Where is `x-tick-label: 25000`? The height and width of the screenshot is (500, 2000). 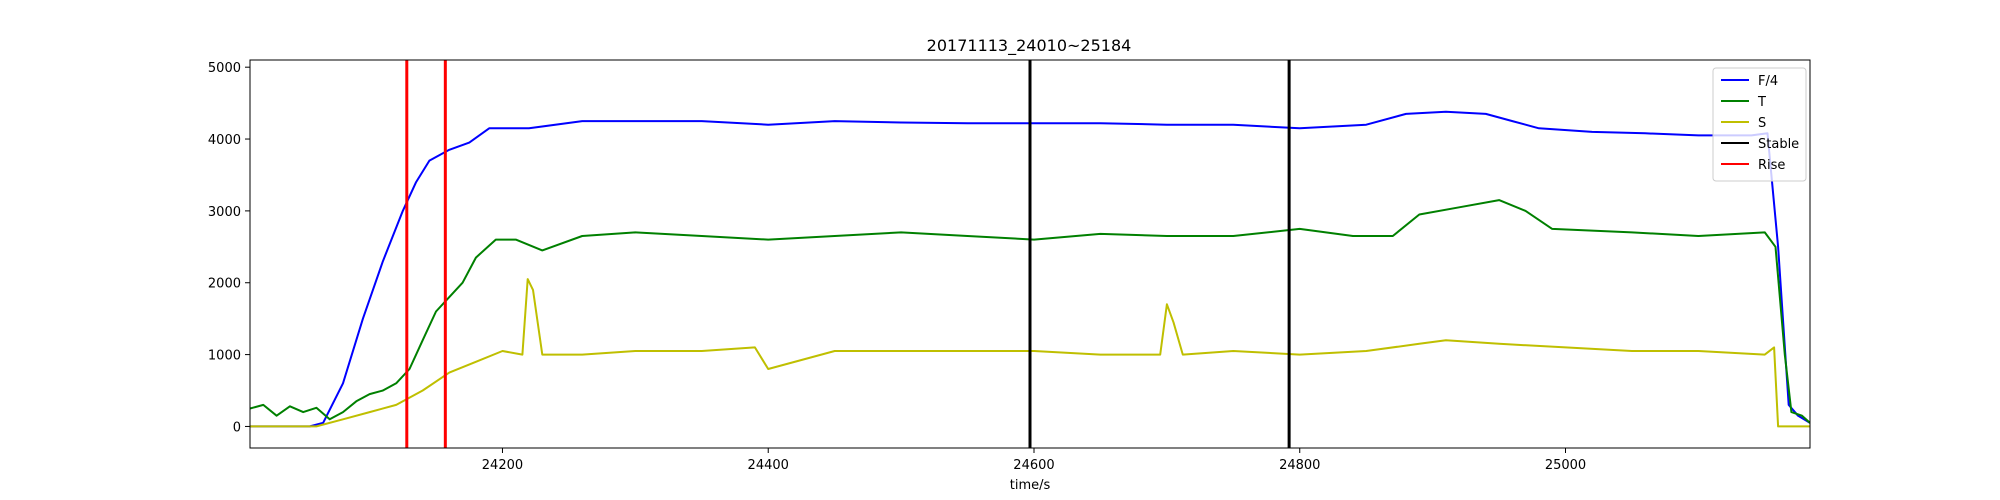
x-tick-label: 25000 is located at coordinates (1565, 465).